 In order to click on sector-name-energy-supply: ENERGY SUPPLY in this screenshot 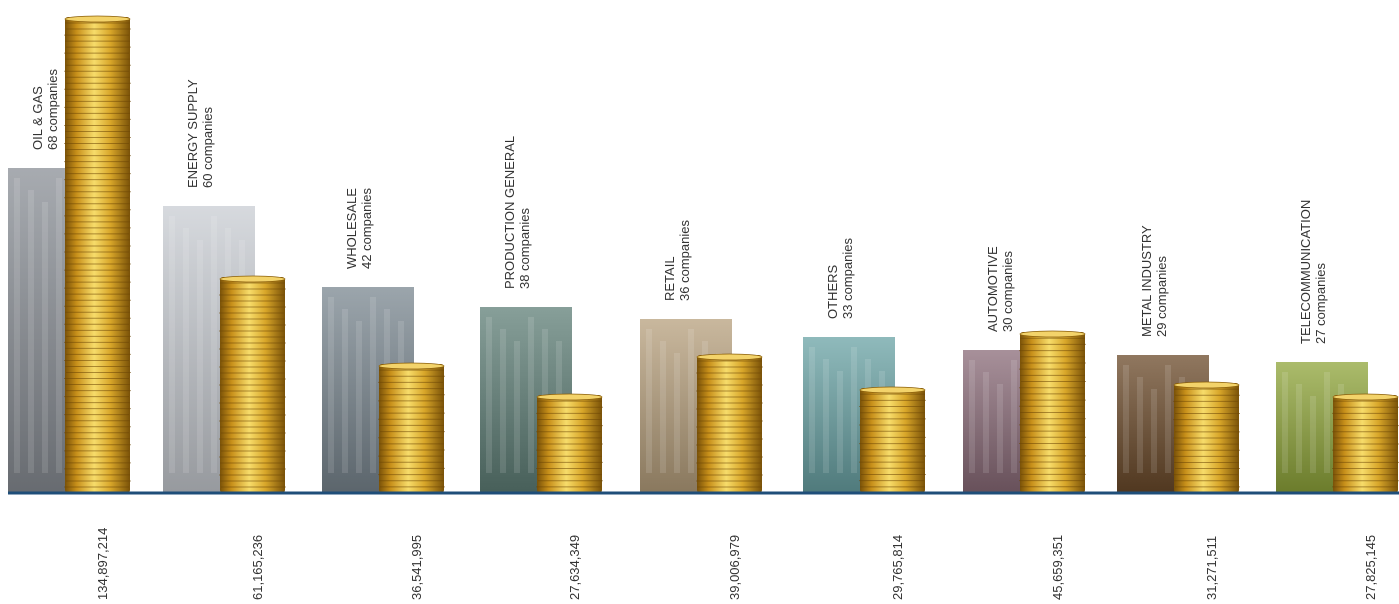, I will do `click(192, 133)`.